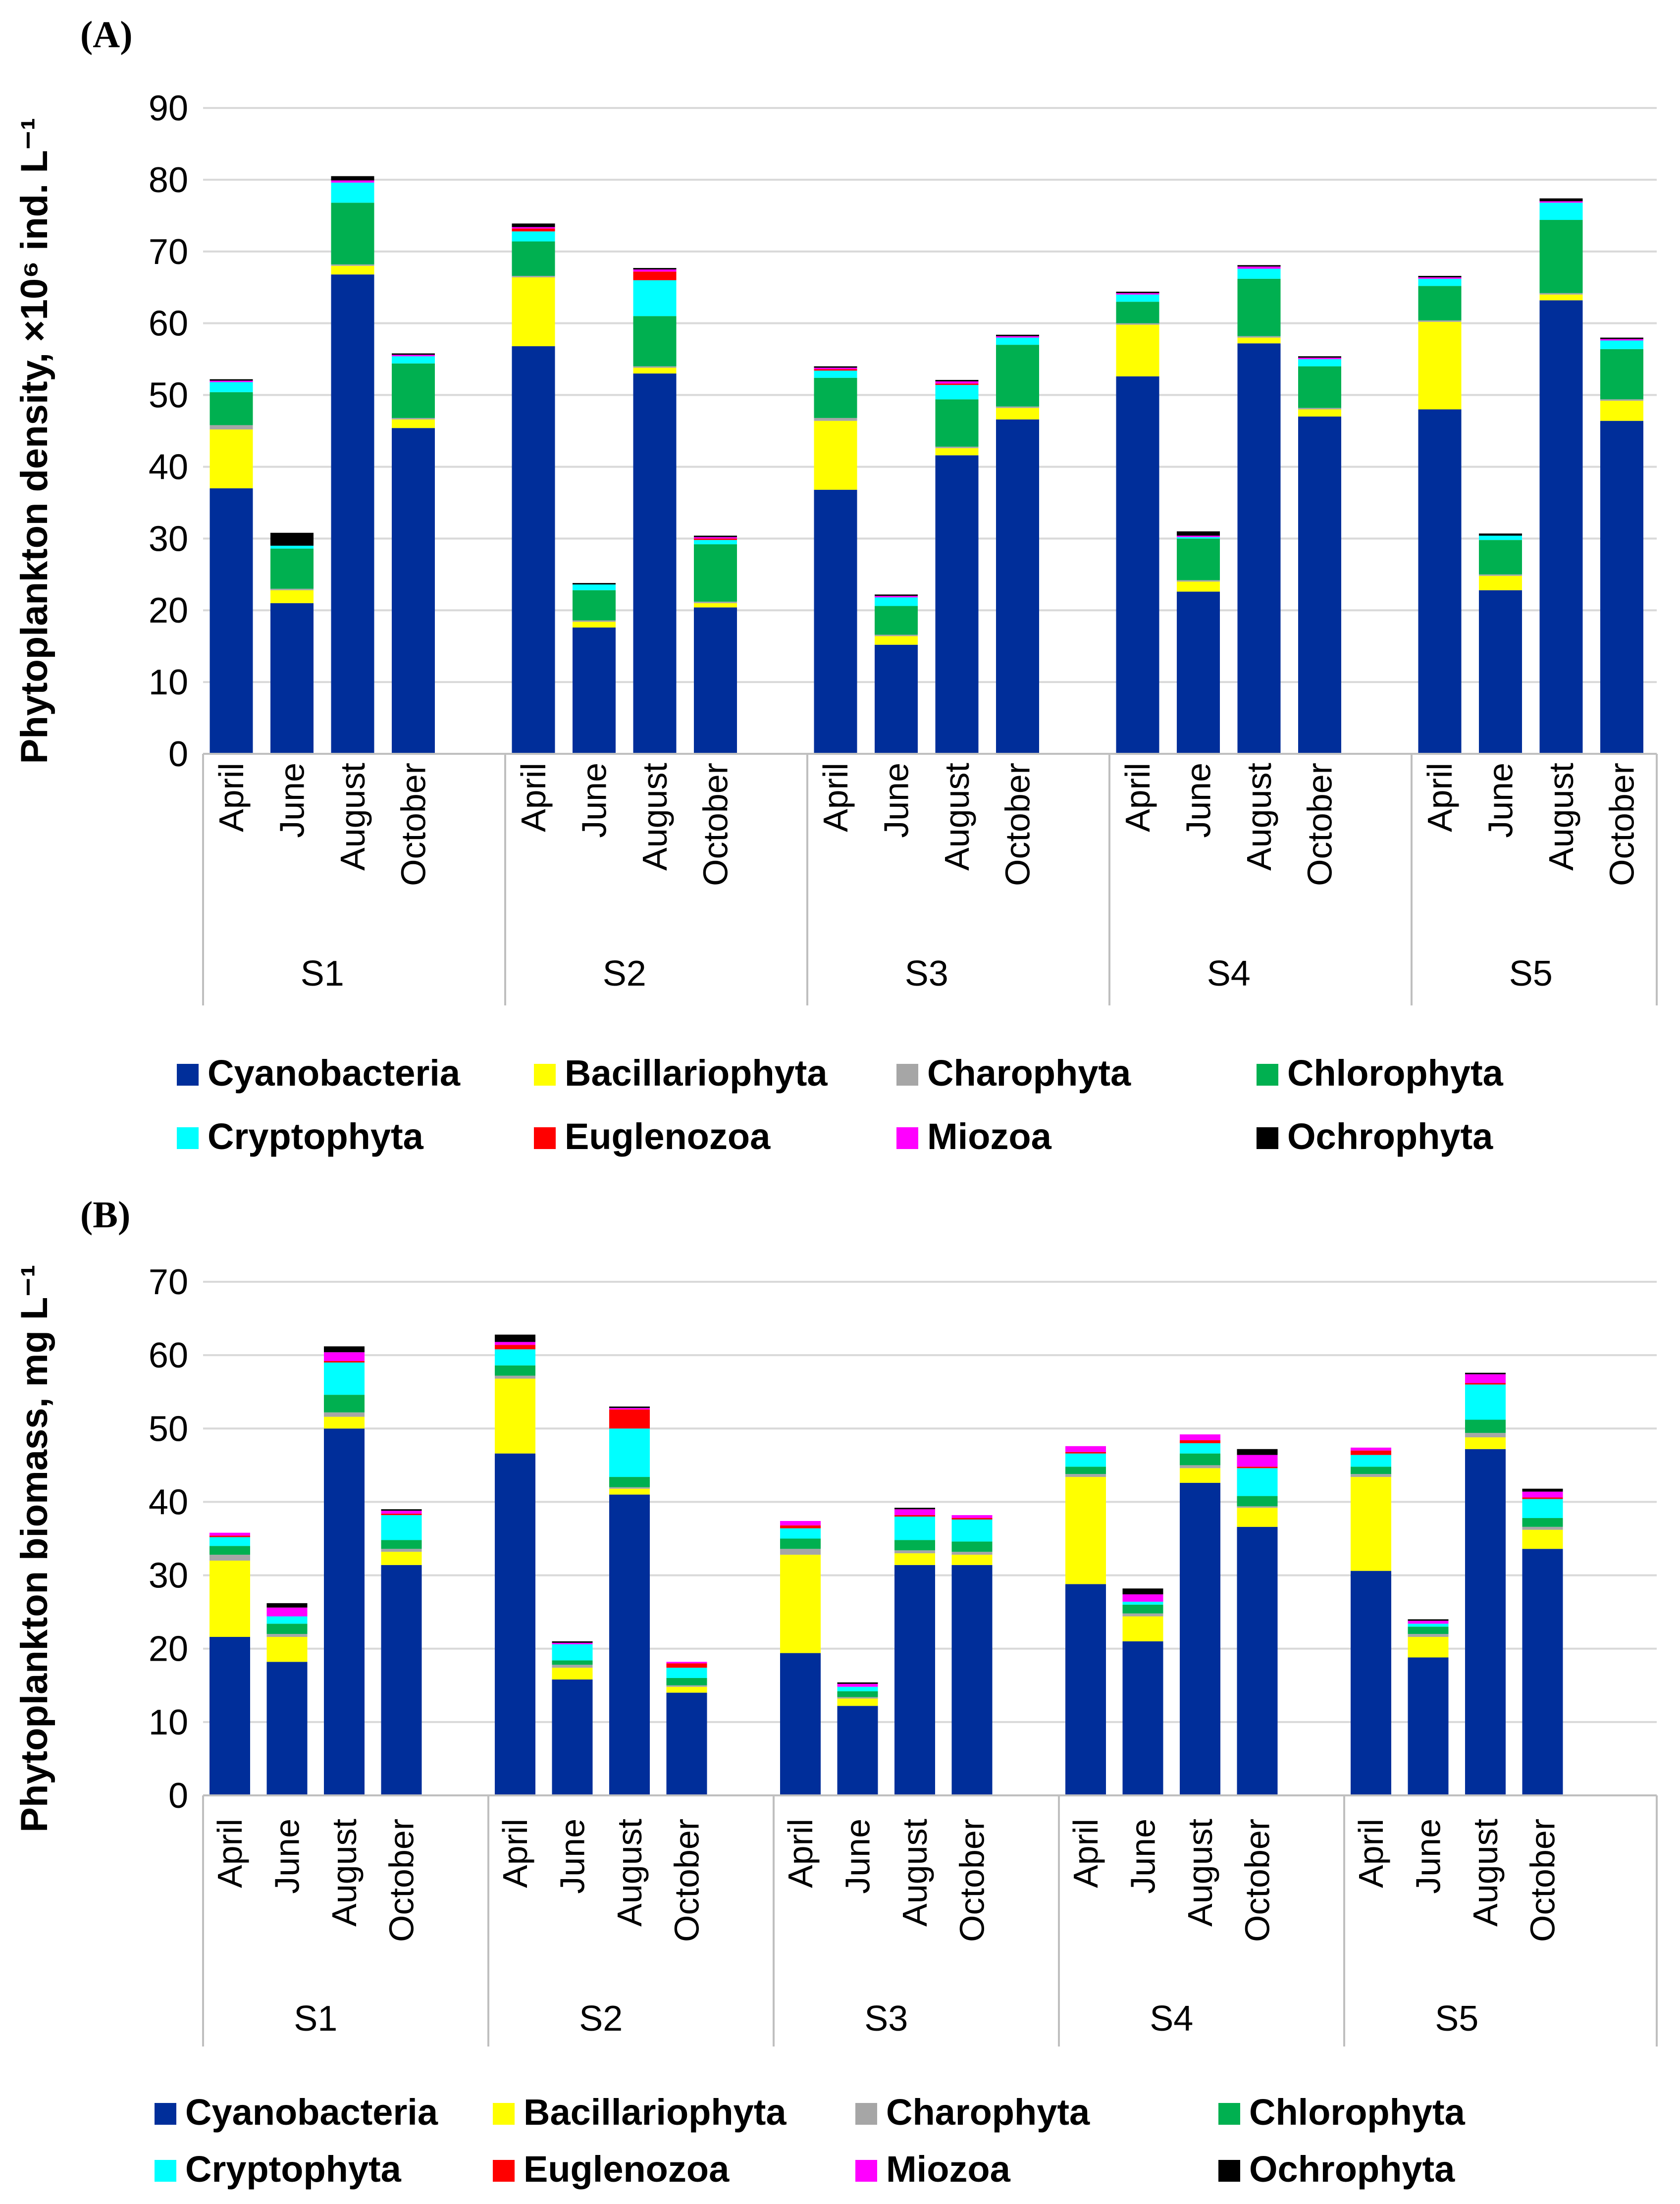 This screenshot has height=2204, width=1680. What do you see at coordinates (168, 467) in the screenshot?
I see `y-tick-label: 40` at bounding box center [168, 467].